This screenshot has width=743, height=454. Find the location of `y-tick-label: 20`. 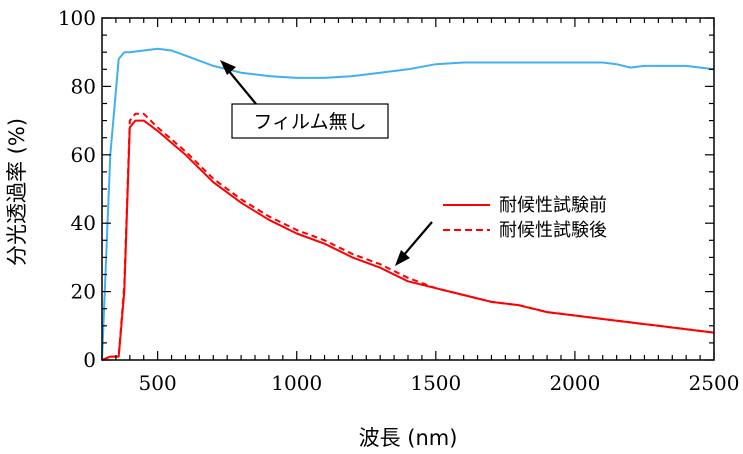

y-tick-label: 20 is located at coordinates (83, 292).